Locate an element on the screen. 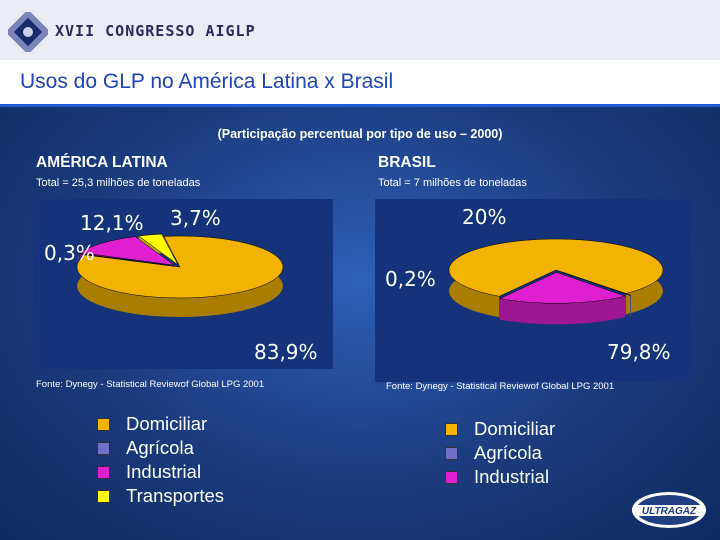  pie-slice-side-industrial is located at coordinates (562, 310).